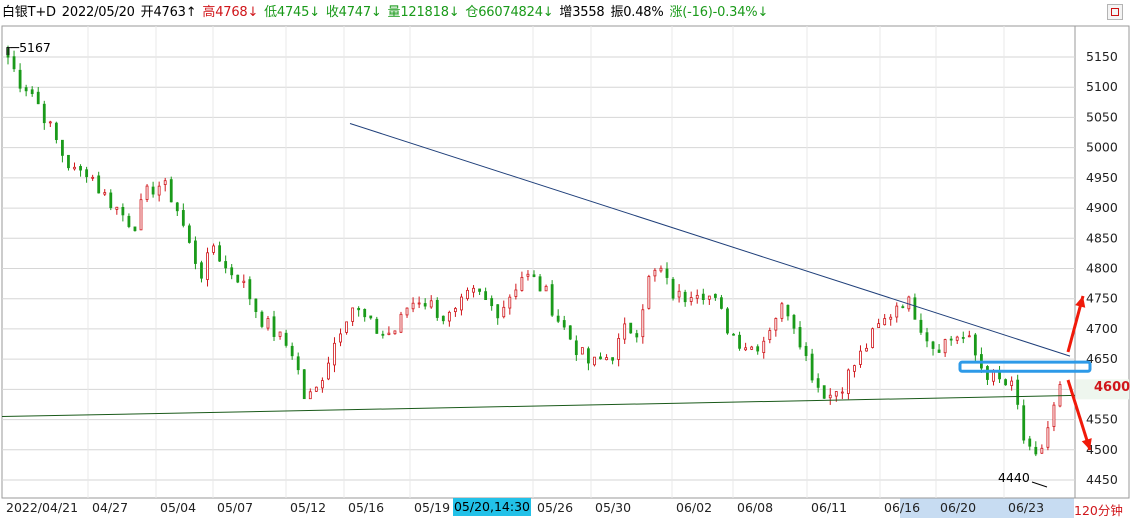 The width and height of the screenshot is (1130, 519). Describe the element at coordinates (1102, 449) in the screenshot. I see `y-tick-label: 4500` at that location.